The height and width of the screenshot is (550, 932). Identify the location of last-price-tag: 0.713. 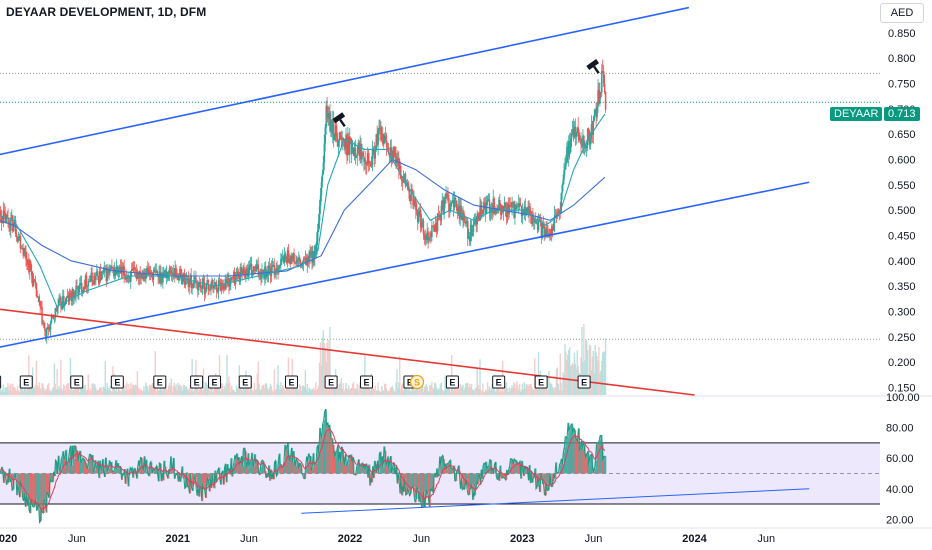
(902, 114).